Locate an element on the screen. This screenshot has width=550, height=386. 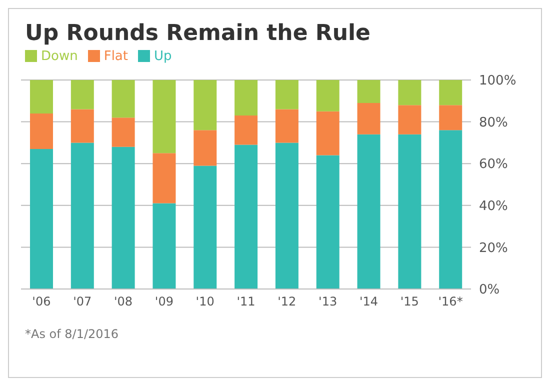
text: *As of 8/1/2016 is located at coordinates (72, 334).